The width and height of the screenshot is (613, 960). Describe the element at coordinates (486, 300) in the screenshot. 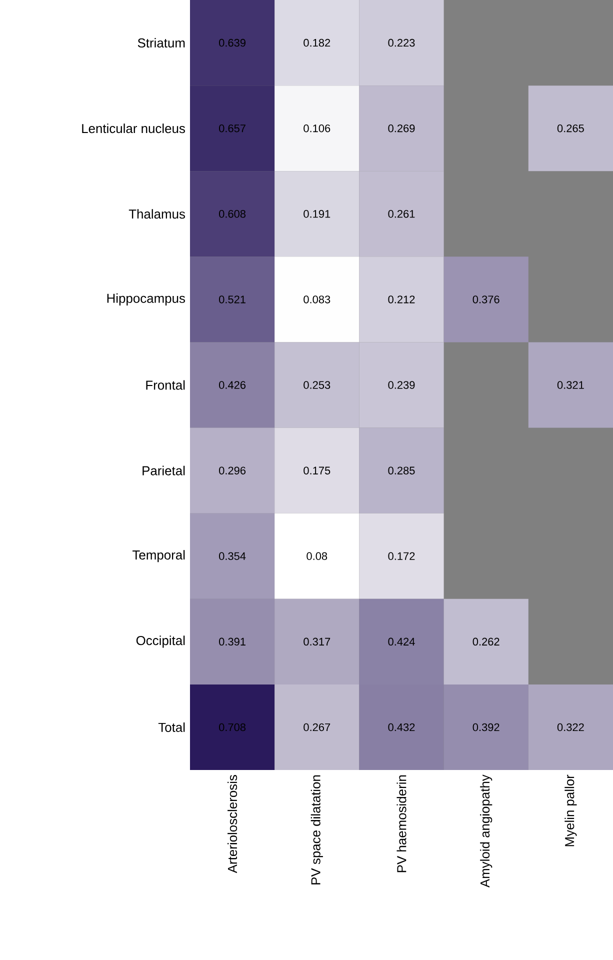

I see `data-label: 0.376` at that location.